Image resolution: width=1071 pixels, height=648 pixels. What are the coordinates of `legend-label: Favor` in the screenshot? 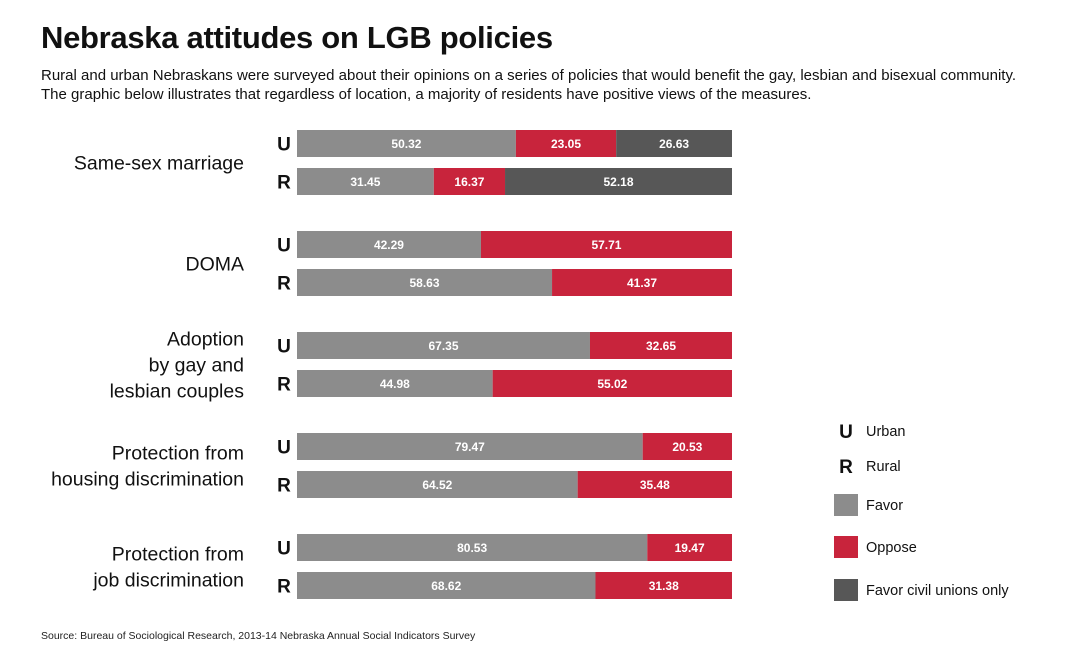 It's located at (884, 506).